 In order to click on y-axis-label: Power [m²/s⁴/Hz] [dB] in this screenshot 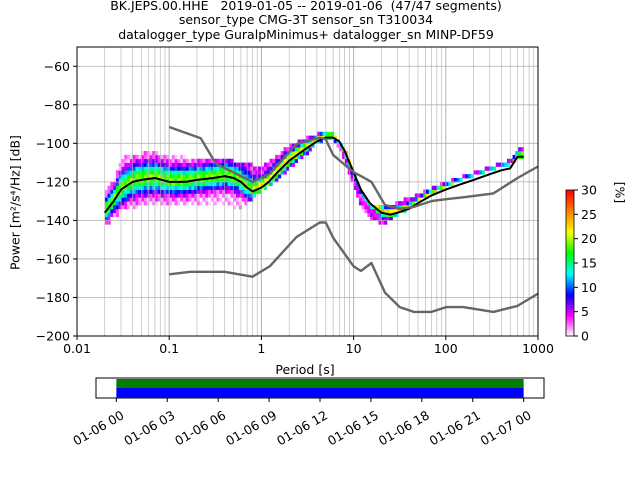, I will do `click(15, 202)`.